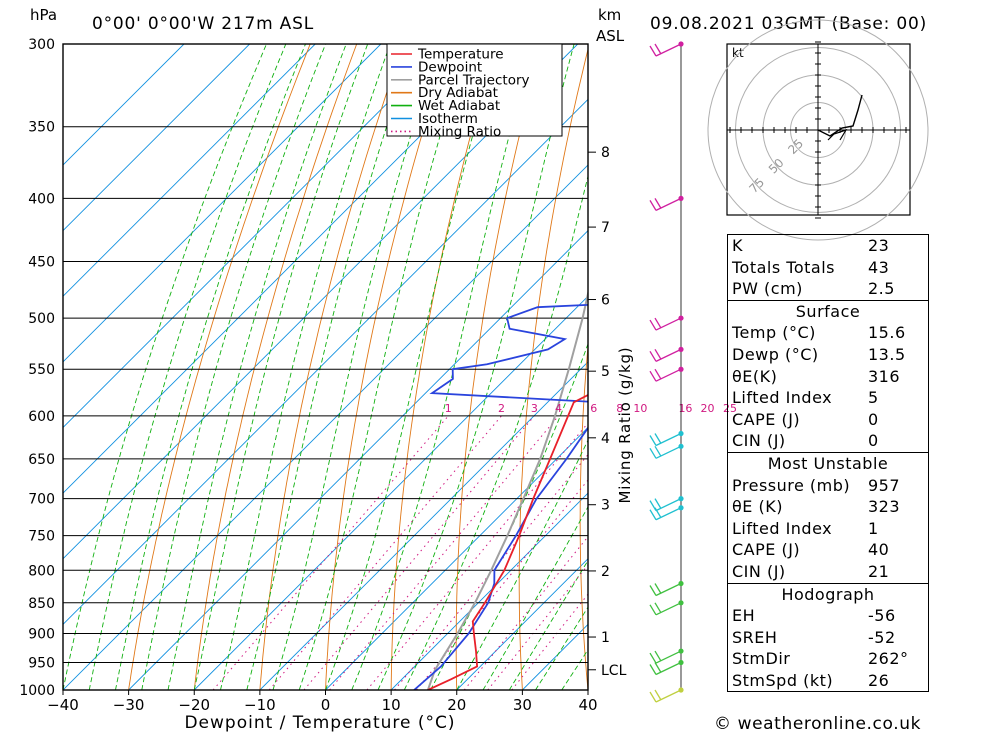 This screenshot has height=733, width=1000. What do you see at coordinates (805, 441) in the screenshot?
I see `index-row: CIN (J) 0` at bounding box center [805, 441].